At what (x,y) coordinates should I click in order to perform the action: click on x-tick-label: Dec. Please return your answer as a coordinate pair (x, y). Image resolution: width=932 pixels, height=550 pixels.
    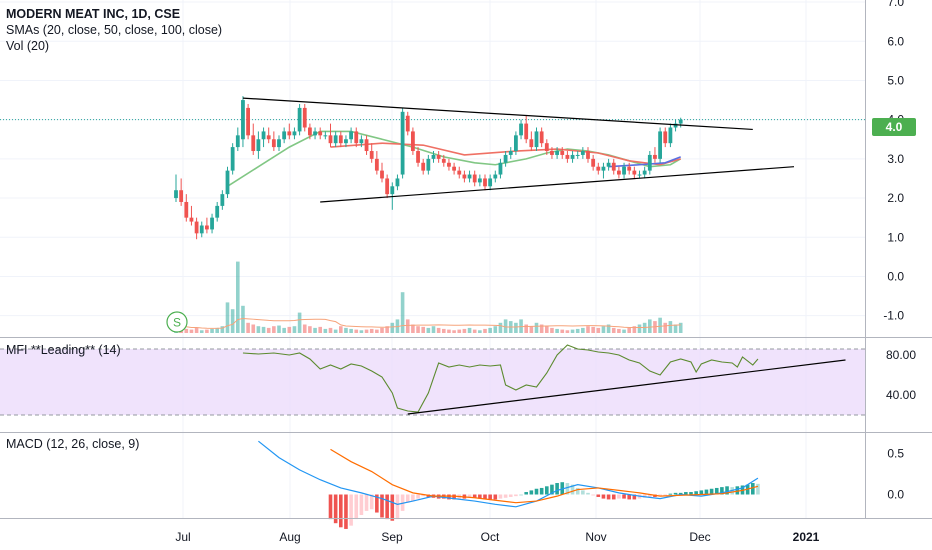
    Looking at the image, I should click on (699, 537).